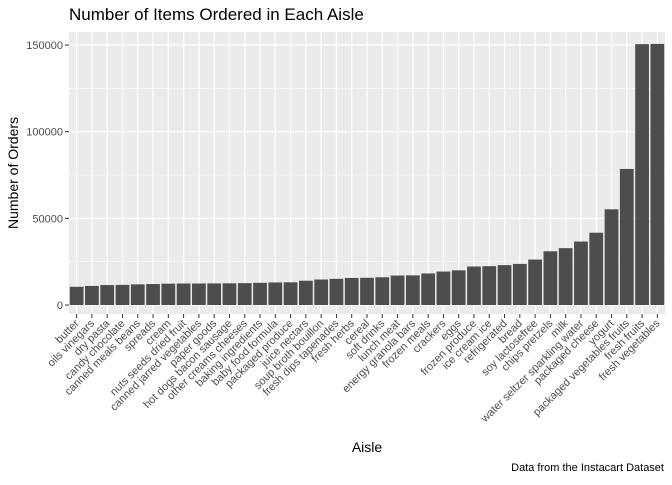  Describe the element at coordinates (351, 291) in the screenshot. I see `bar-fresh-herbs` at that location.